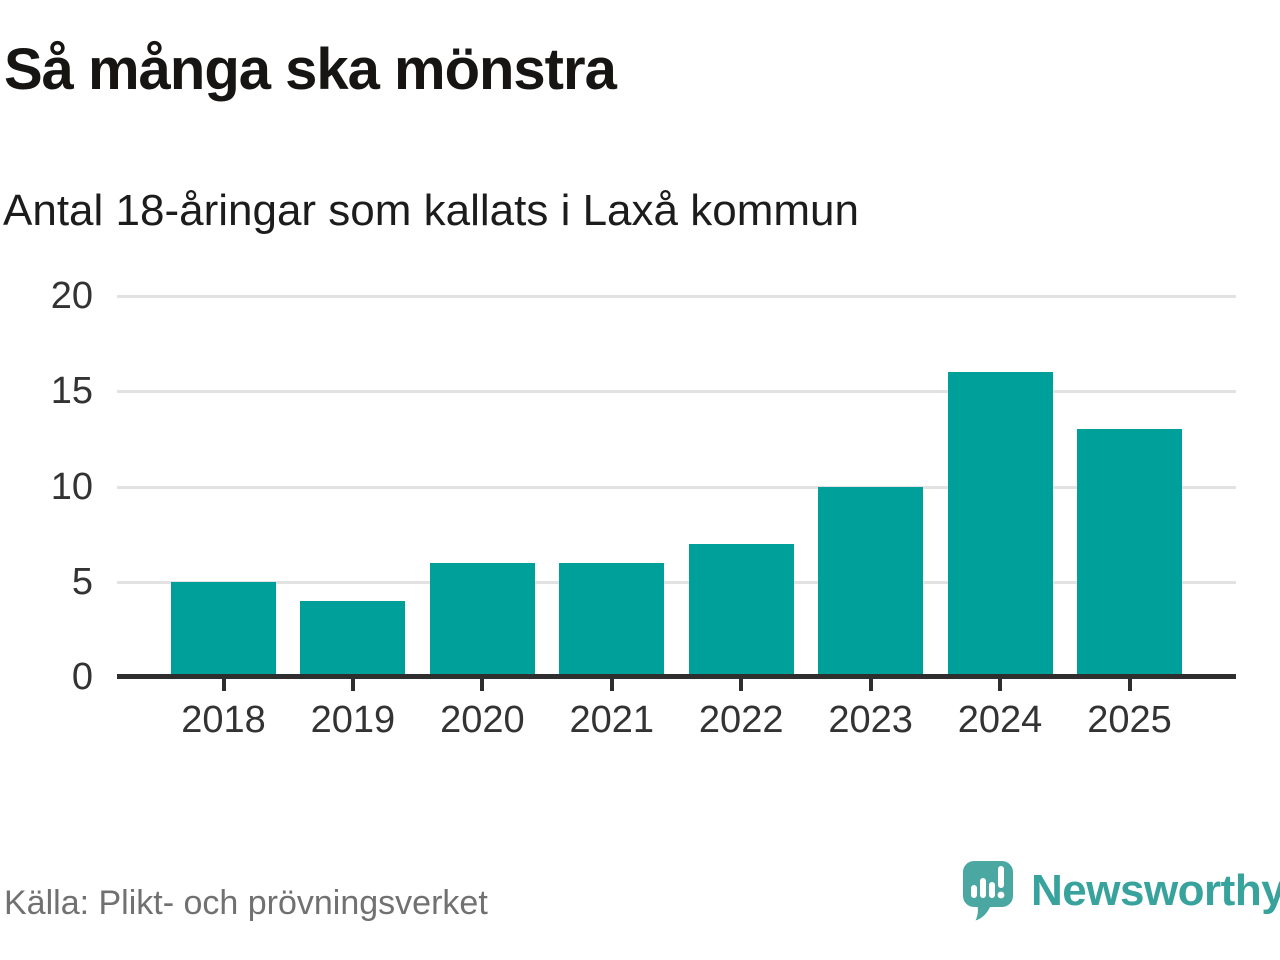  I want to click on x-axis-label-2019: 2019, so click(353, 720).